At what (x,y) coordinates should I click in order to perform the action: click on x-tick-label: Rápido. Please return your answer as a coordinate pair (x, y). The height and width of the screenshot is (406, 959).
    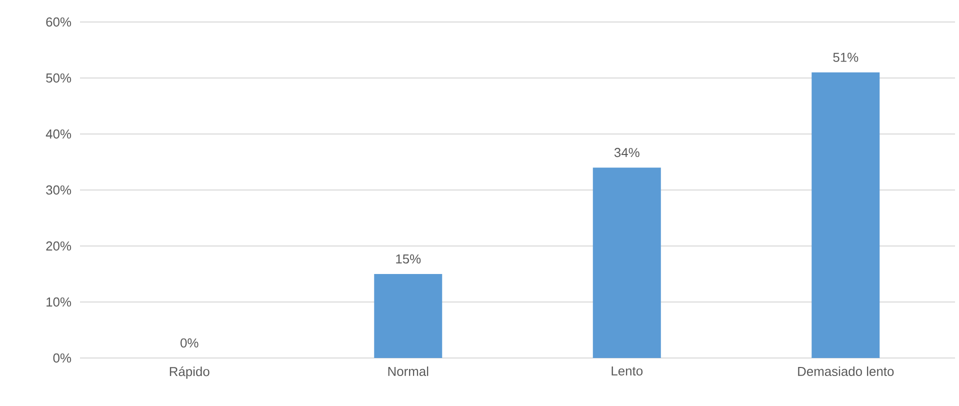
    Looking at the image, I should click on (190, 372).